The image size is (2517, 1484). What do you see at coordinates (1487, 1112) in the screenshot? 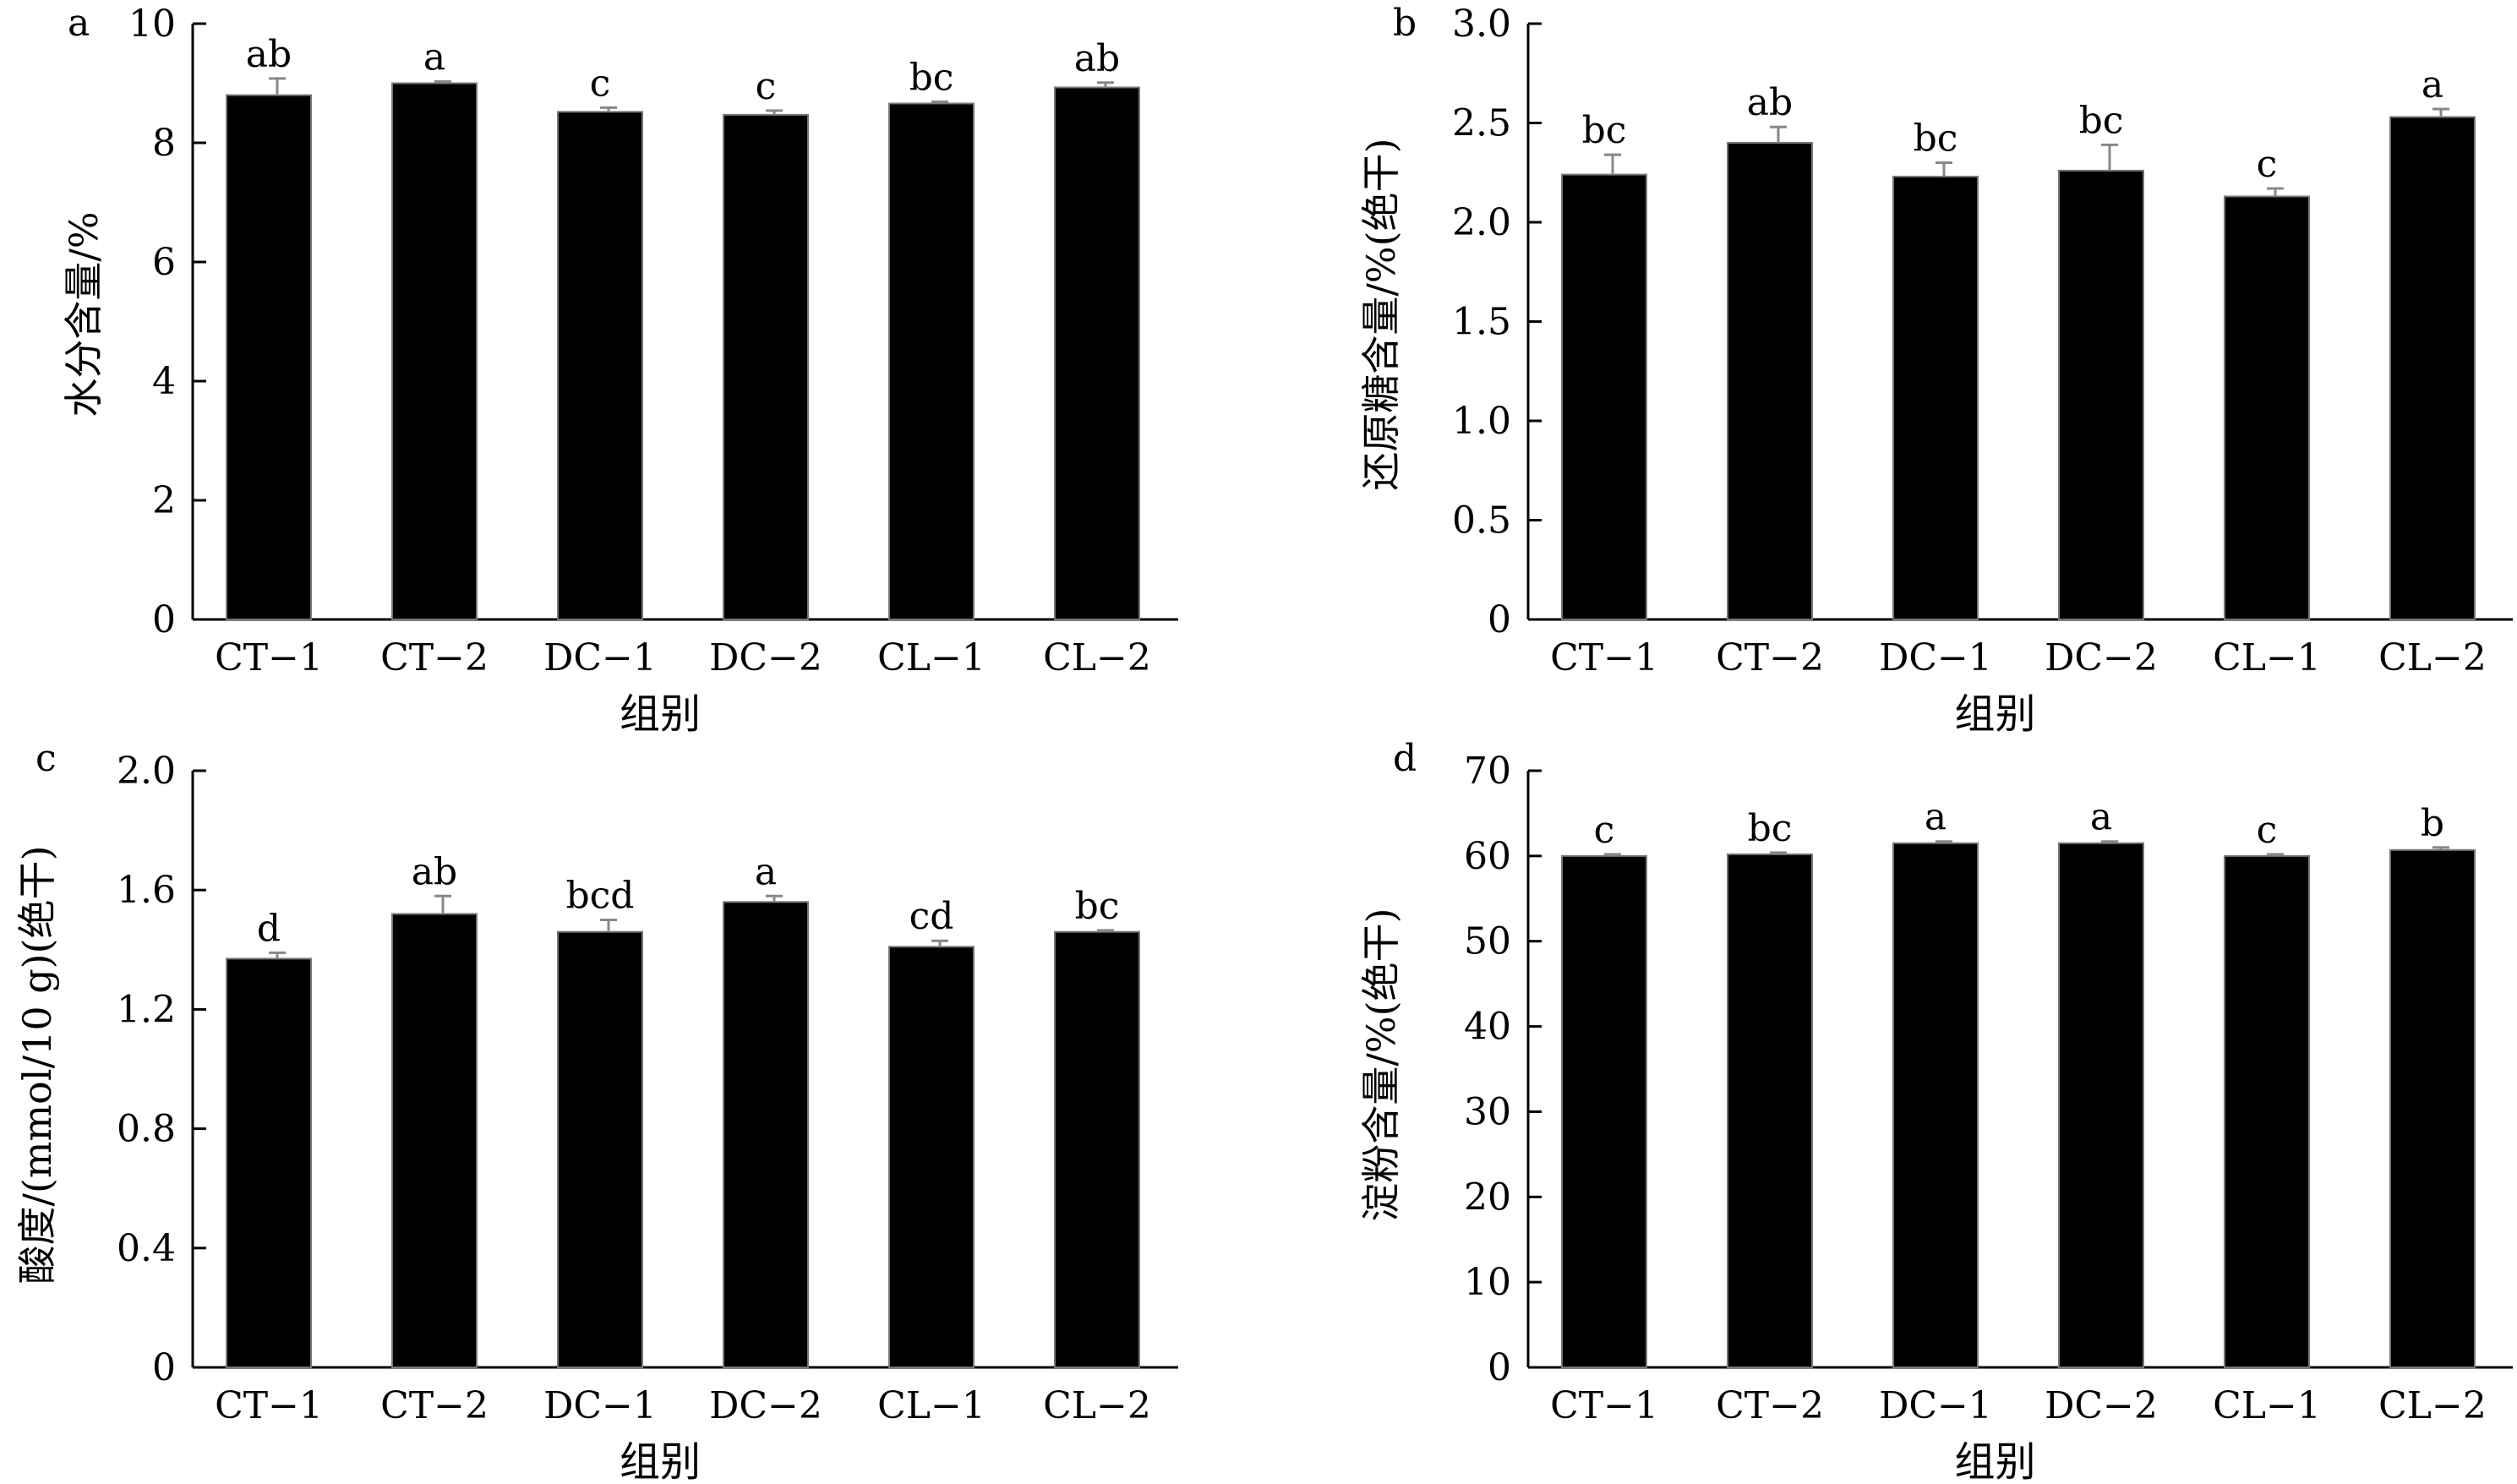
I see `y-tick-label: 30` at bounding box center [1487, 1112].